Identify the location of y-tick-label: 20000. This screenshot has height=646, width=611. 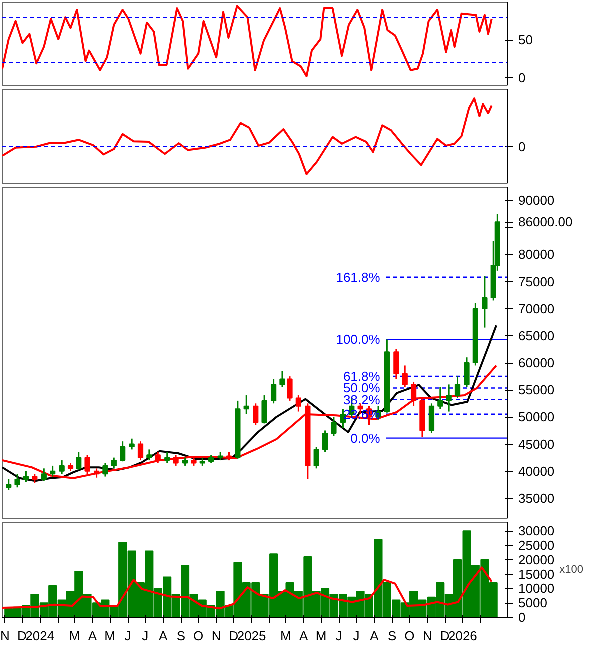
(536, 560).